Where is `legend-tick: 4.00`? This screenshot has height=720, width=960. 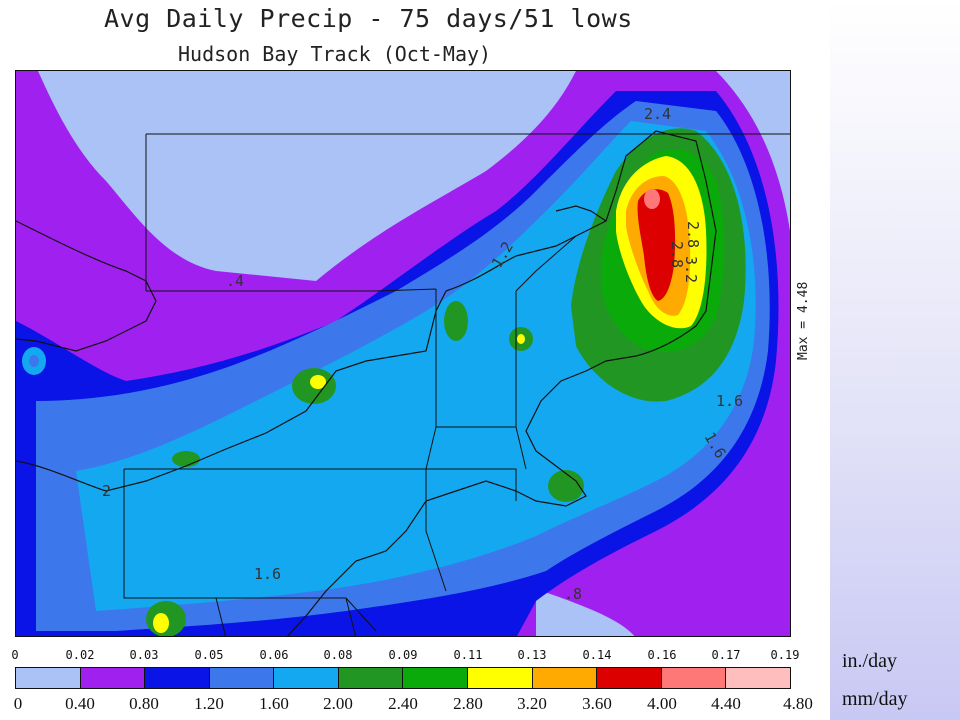
legend-tick: 4.00 is located at coordinates (662, 703).